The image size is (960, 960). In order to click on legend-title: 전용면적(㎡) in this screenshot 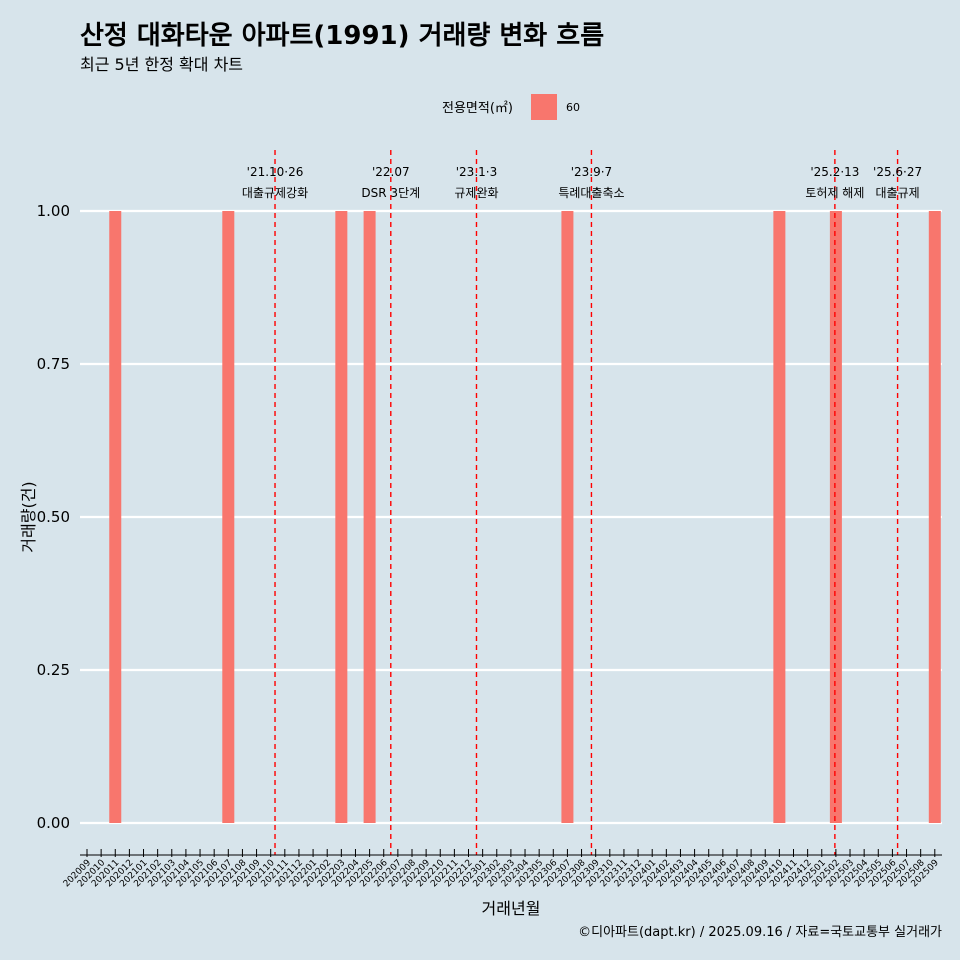, I will do `click(477, 108)`.